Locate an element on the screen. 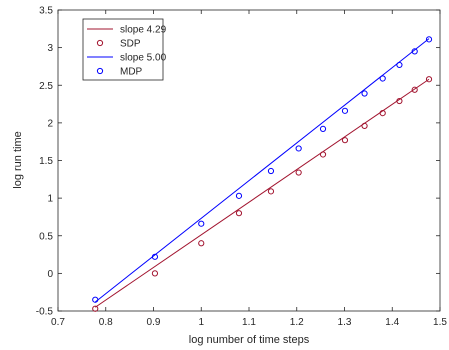  y-tick-label: 0 is located at coordinates (50, 274).